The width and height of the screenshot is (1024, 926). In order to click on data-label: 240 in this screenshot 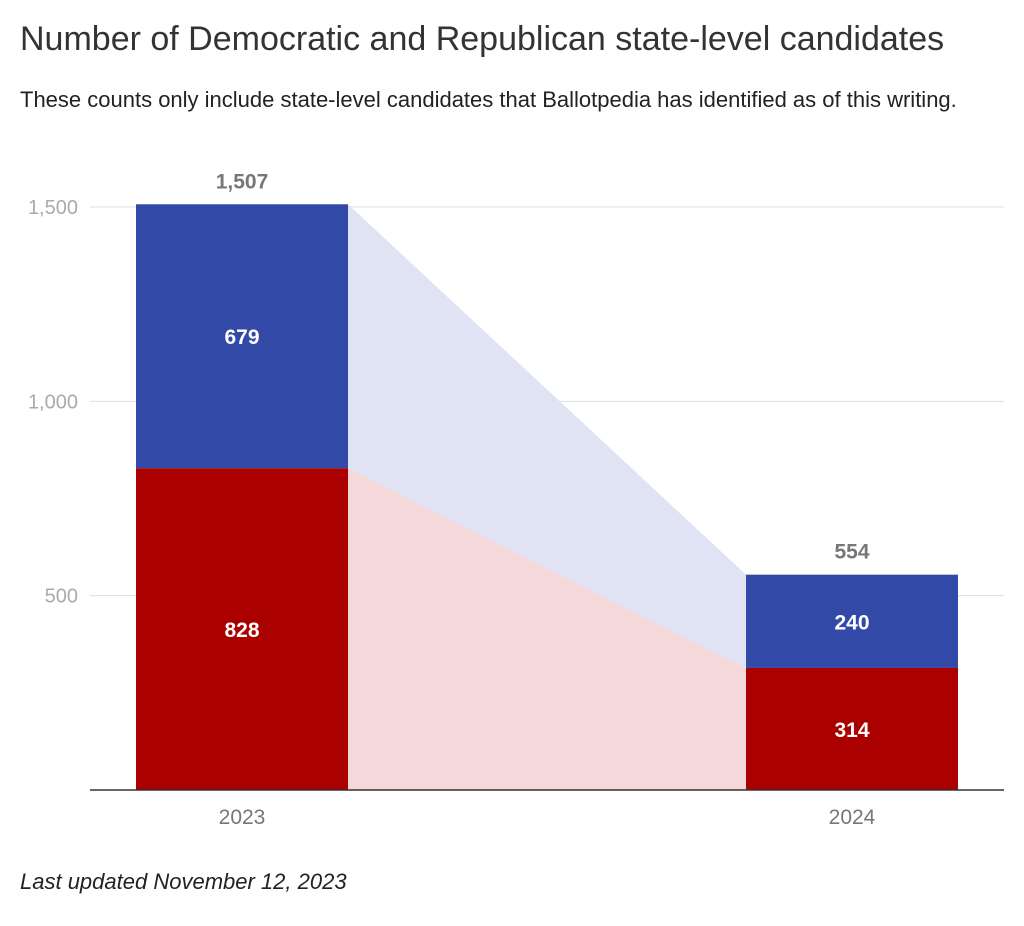, I will do `click(851, 622)`.